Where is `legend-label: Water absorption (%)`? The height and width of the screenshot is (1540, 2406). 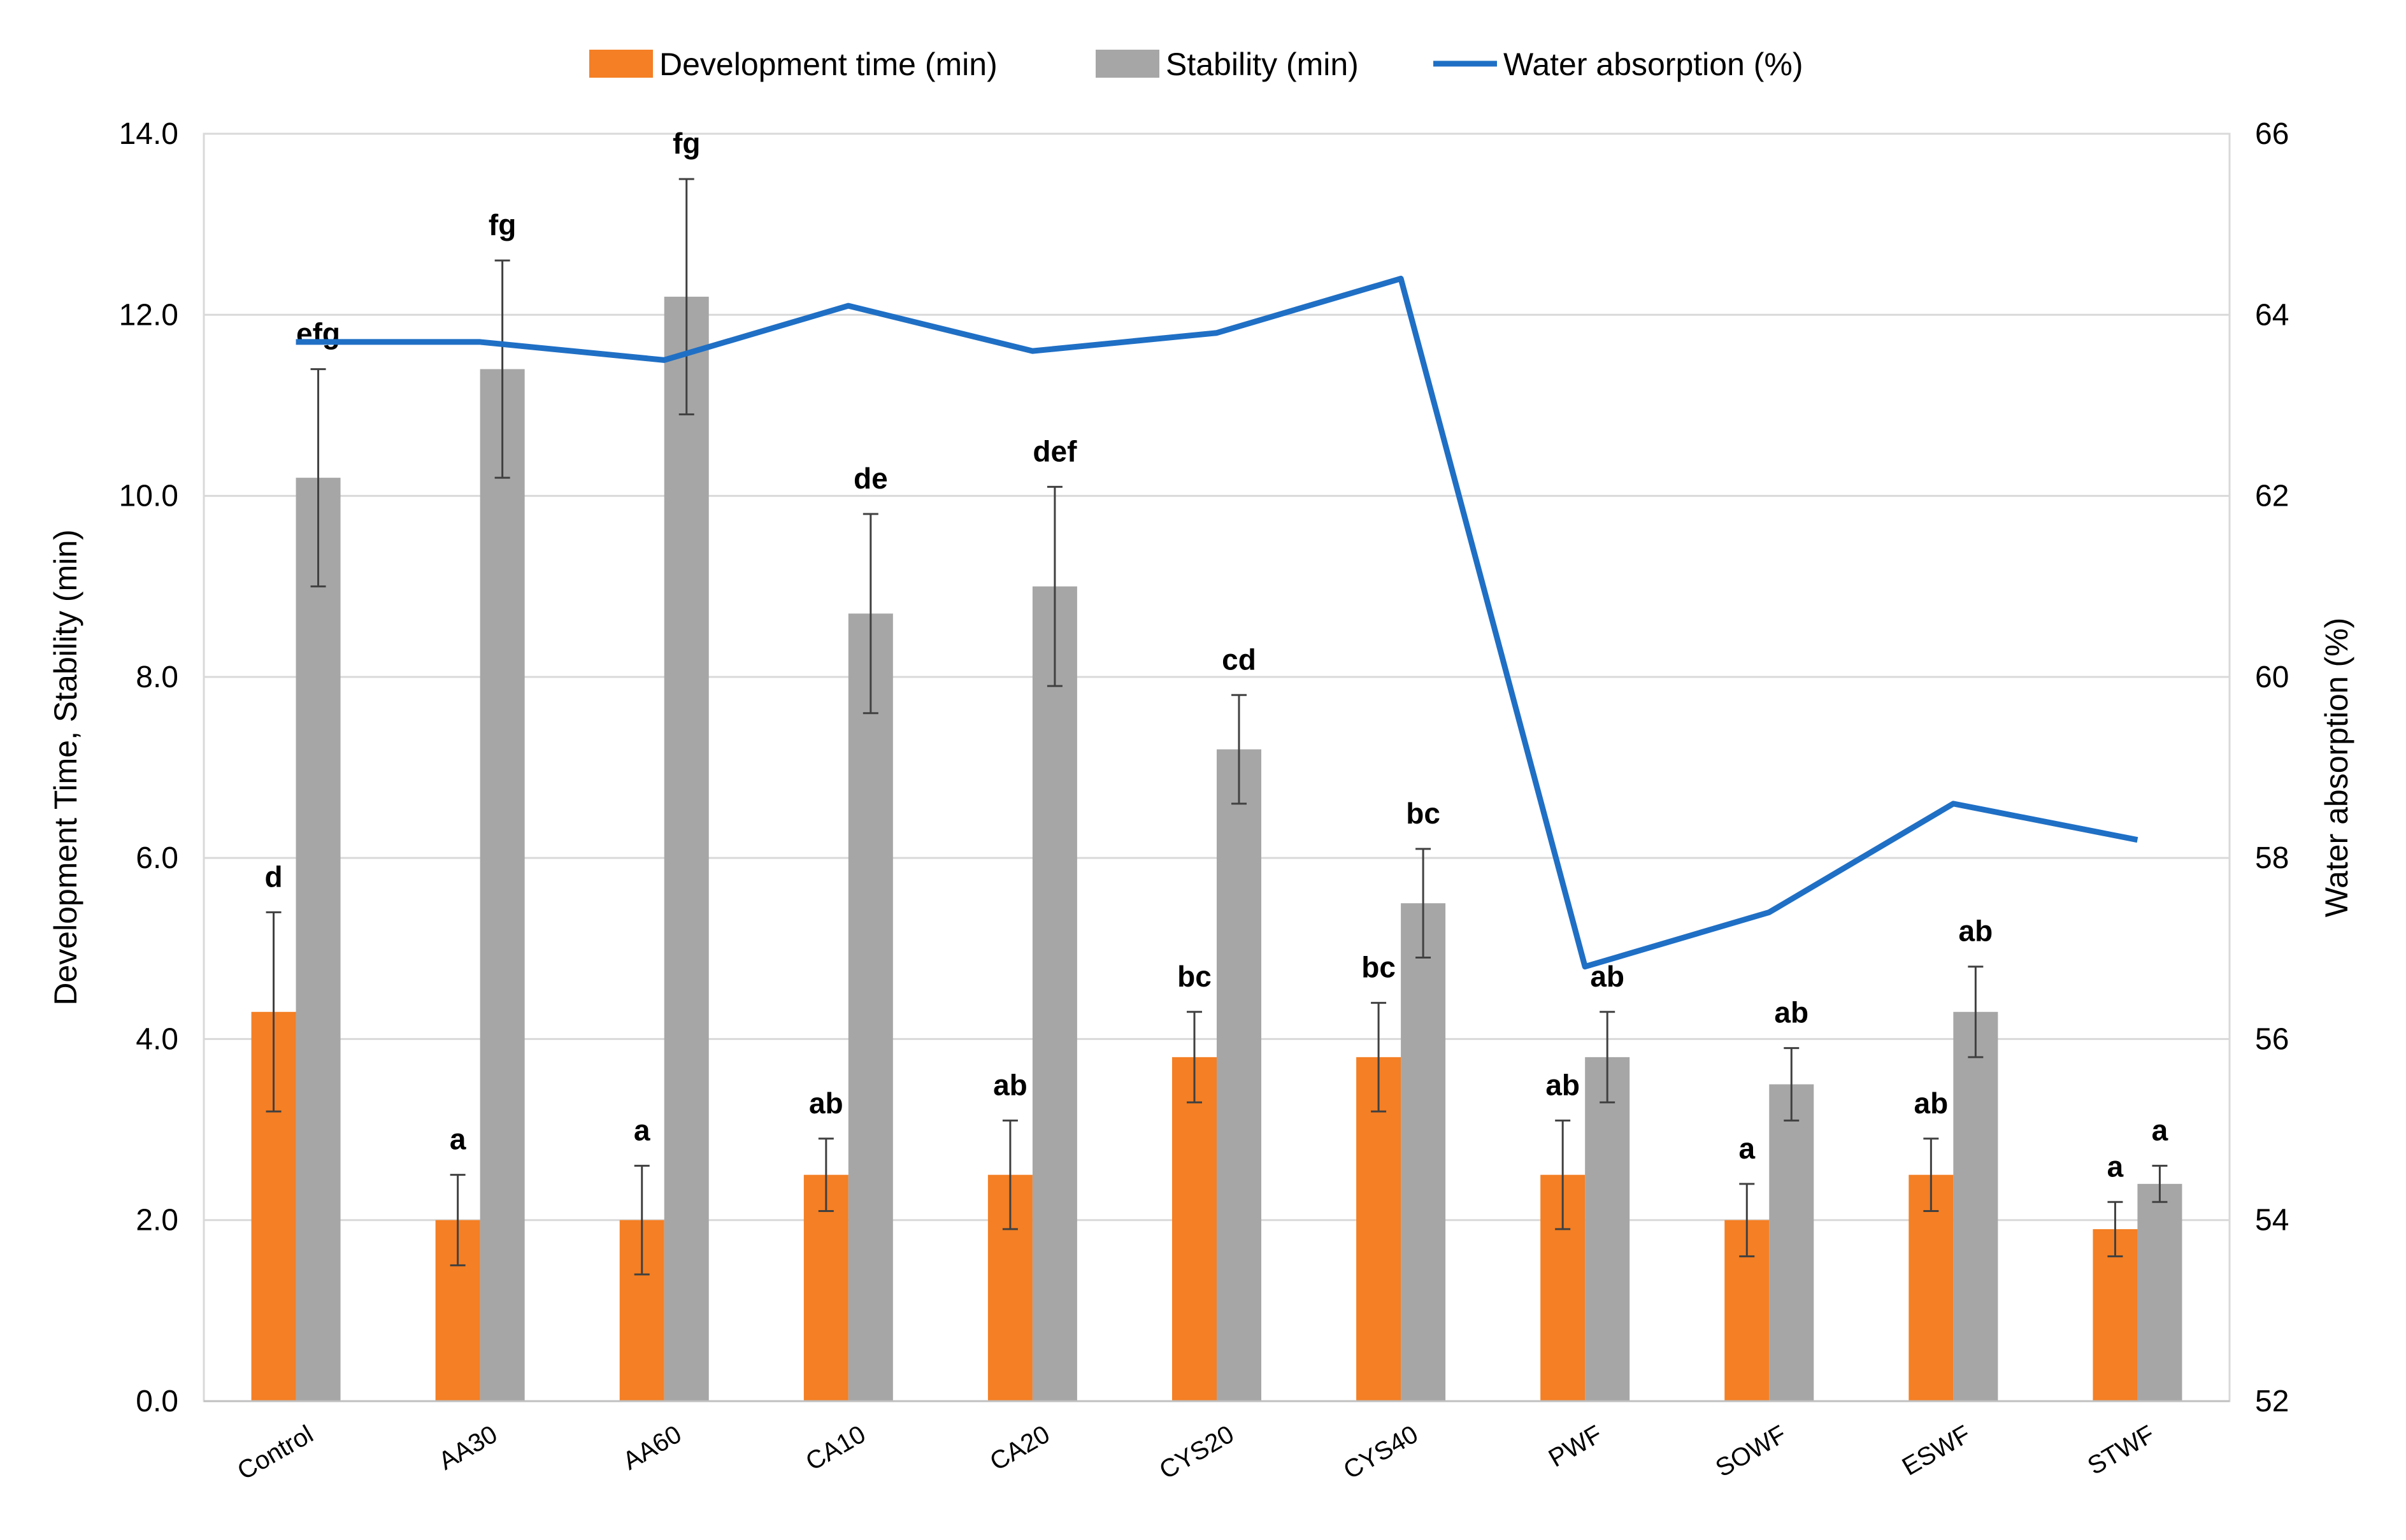 legend-label: Water absorption (%) is located at coordinates (1653, 64).